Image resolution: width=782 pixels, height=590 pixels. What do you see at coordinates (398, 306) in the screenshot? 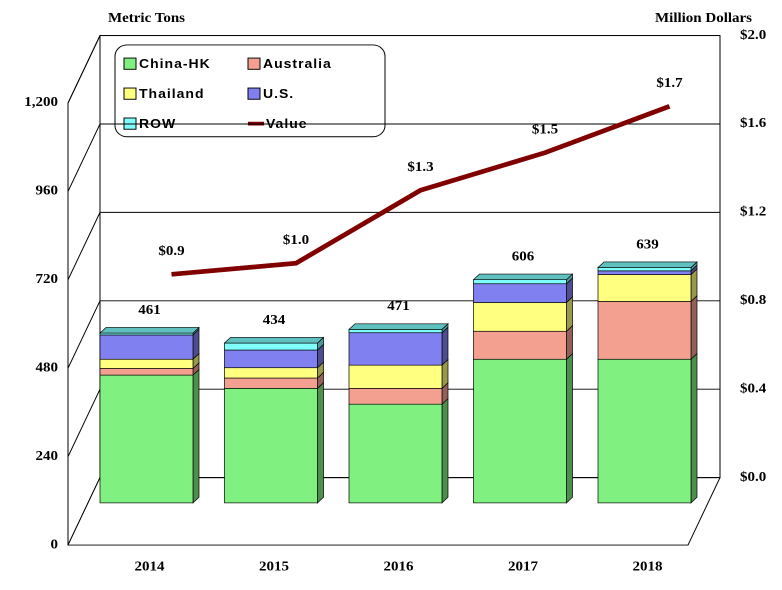
I see `total-label: 471` at bounding box center [398, 306].